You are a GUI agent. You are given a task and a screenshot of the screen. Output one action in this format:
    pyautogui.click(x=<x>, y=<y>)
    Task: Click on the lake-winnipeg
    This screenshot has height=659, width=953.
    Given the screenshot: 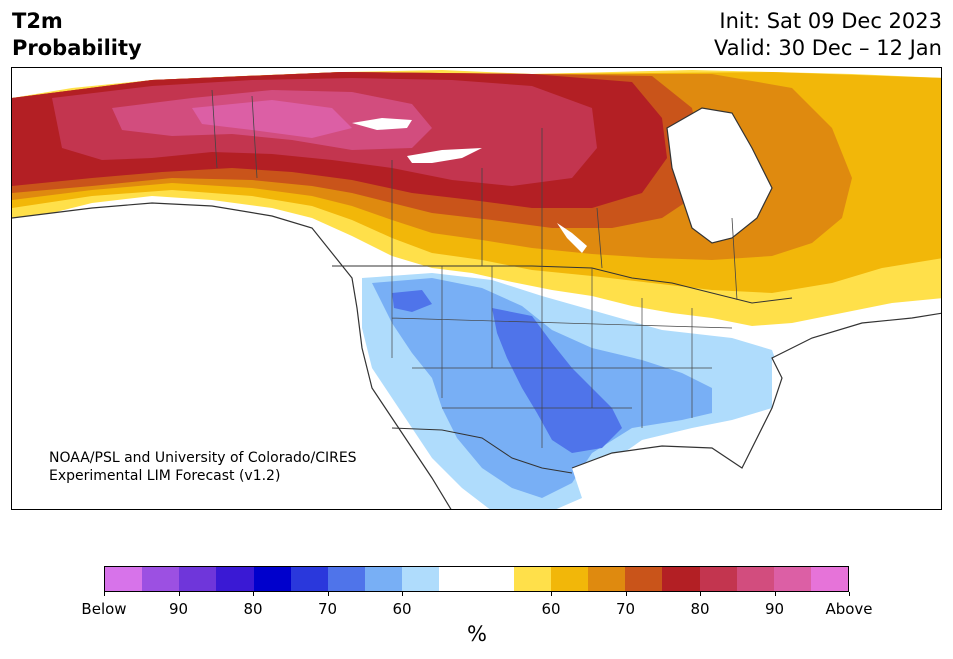 What is the action you would take?
    pyautogui.click(x=572, y=238)
    